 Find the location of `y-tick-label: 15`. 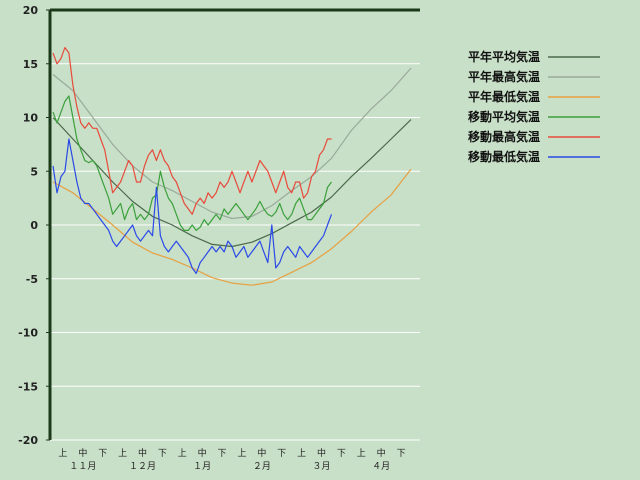

y-tick-label: 15 is located at coordinates (30, 64).